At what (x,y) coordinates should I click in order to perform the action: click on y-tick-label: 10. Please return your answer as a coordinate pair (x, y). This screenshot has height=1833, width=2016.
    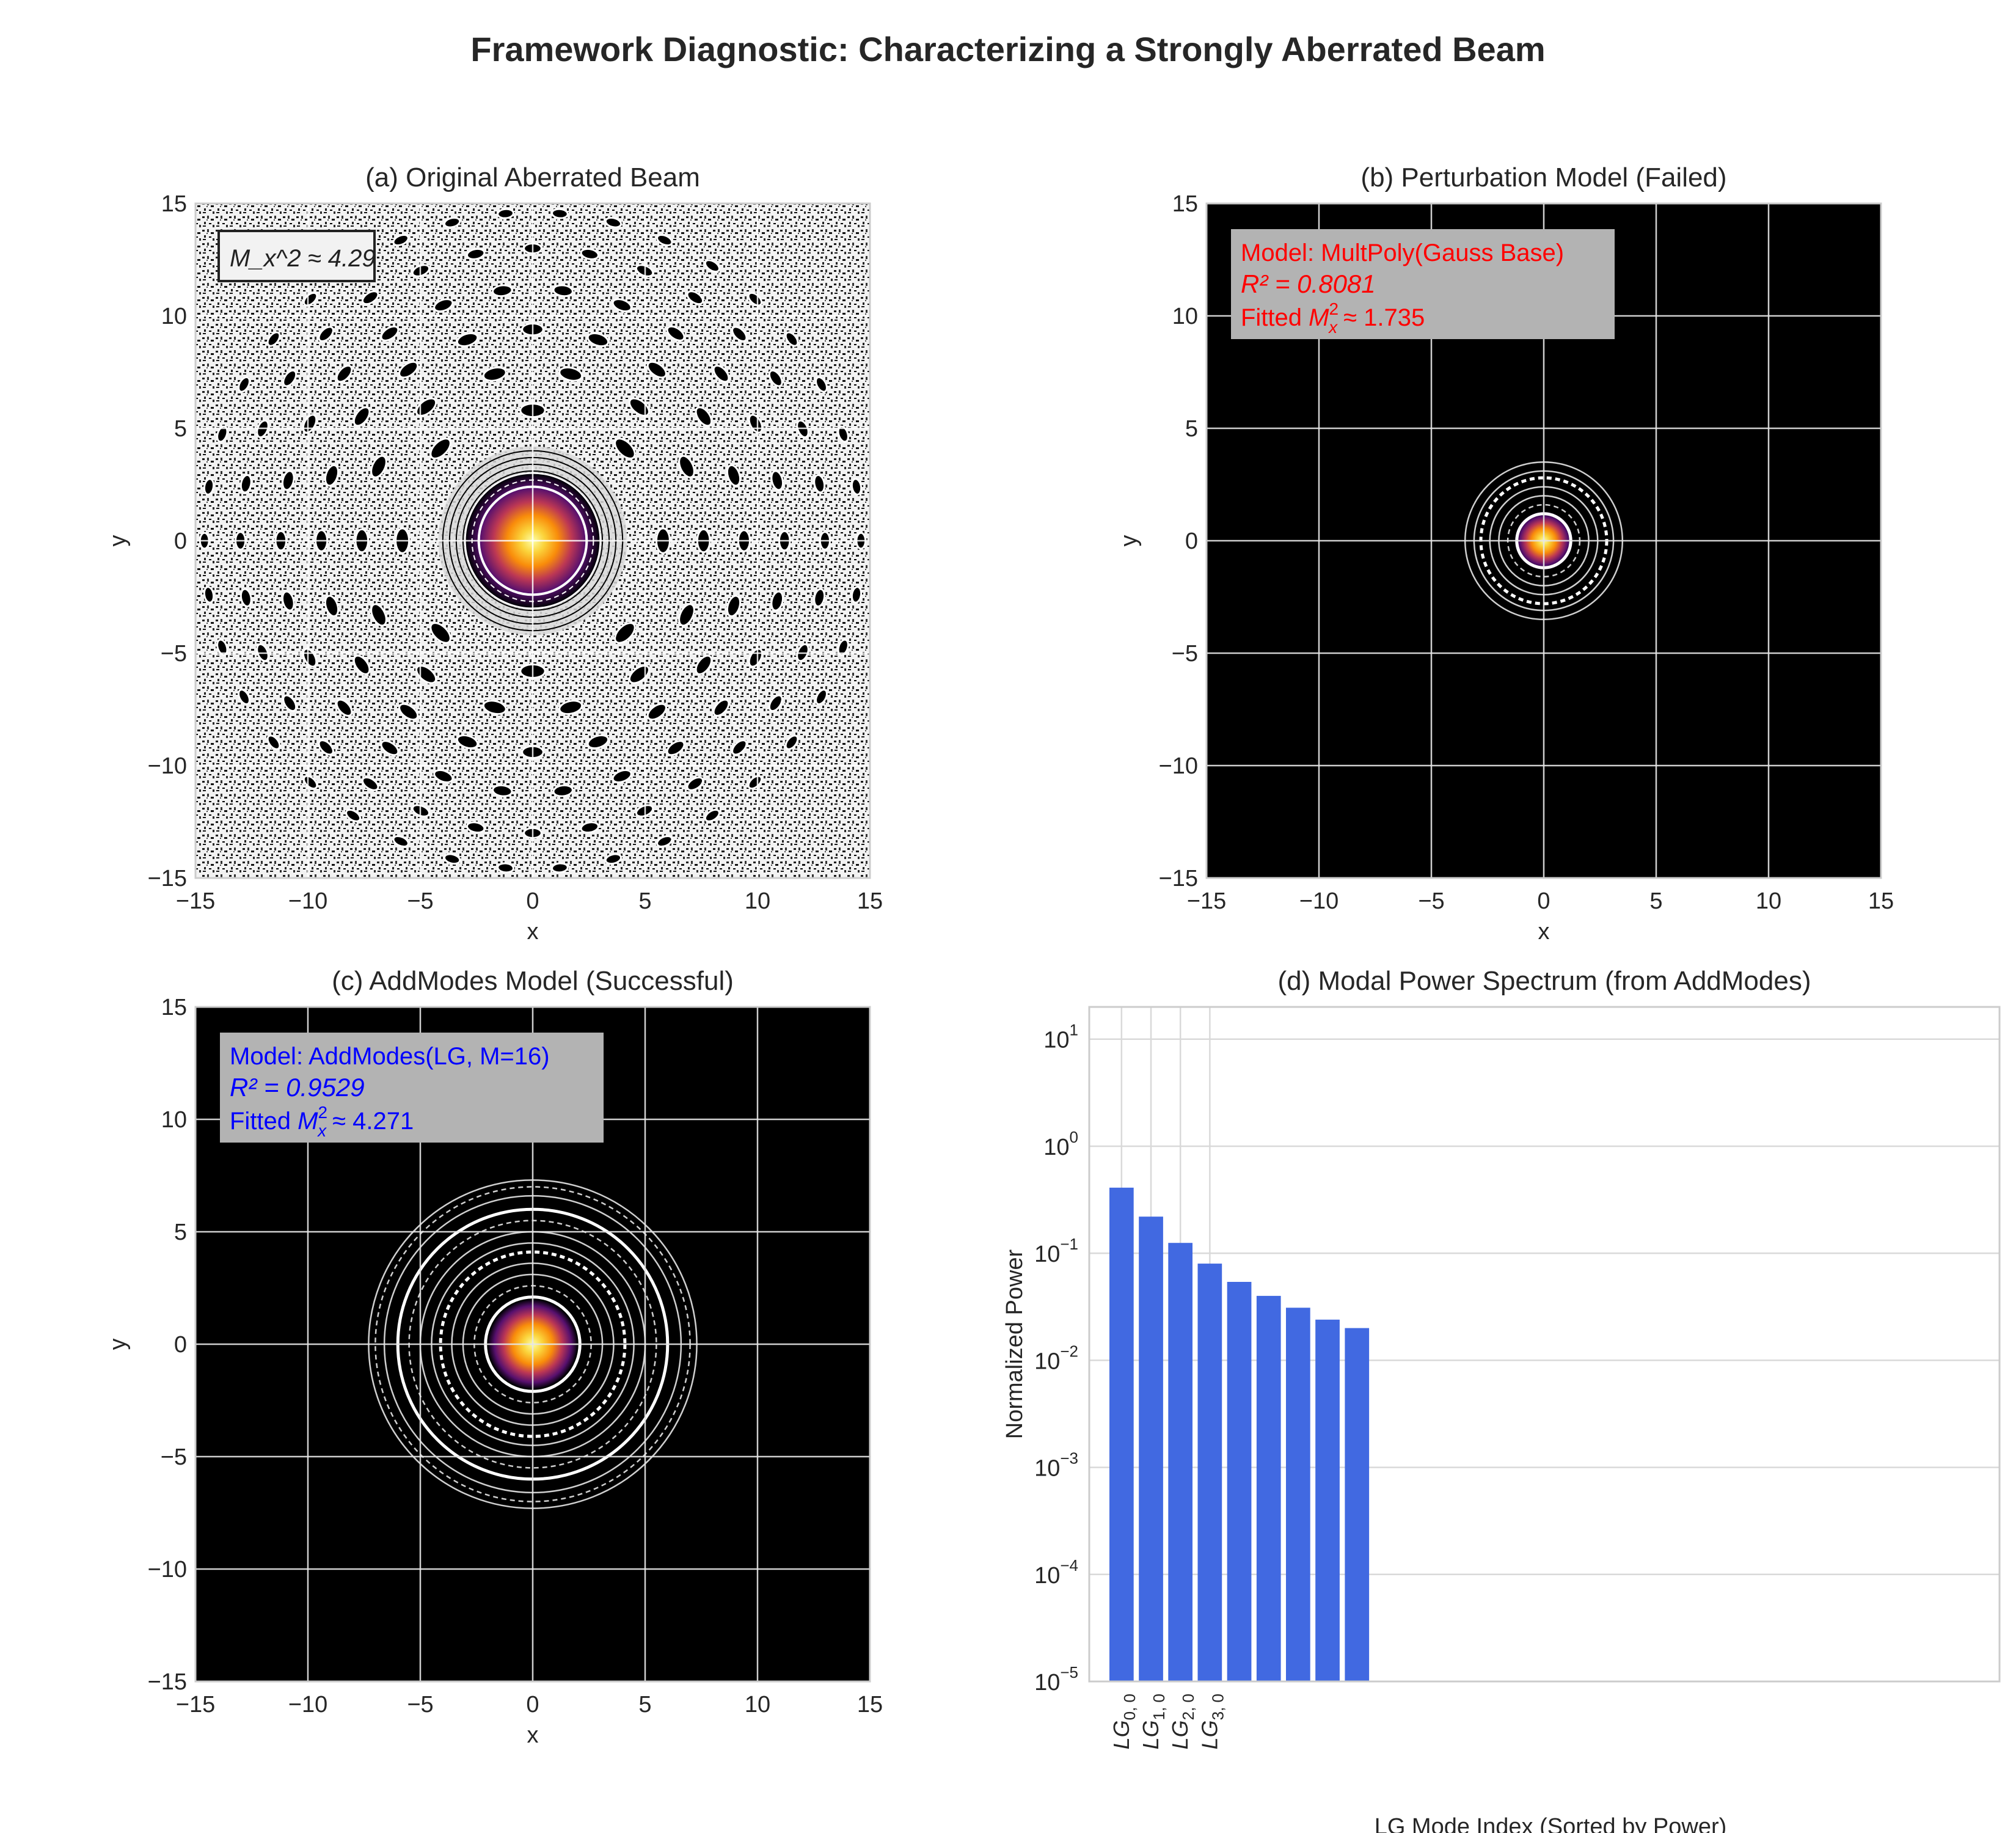
    Looking at the image, I should click on (1185, 316).